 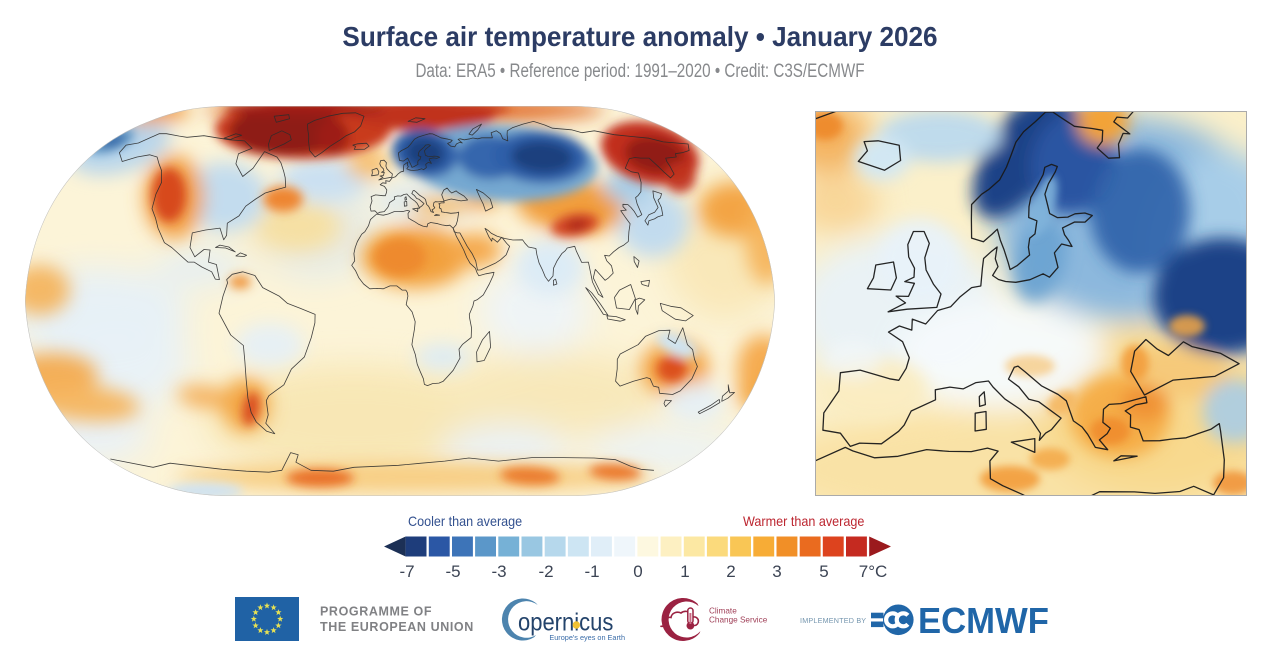 I want to click on svg-text: opernicus, so click(x=565, y=622).